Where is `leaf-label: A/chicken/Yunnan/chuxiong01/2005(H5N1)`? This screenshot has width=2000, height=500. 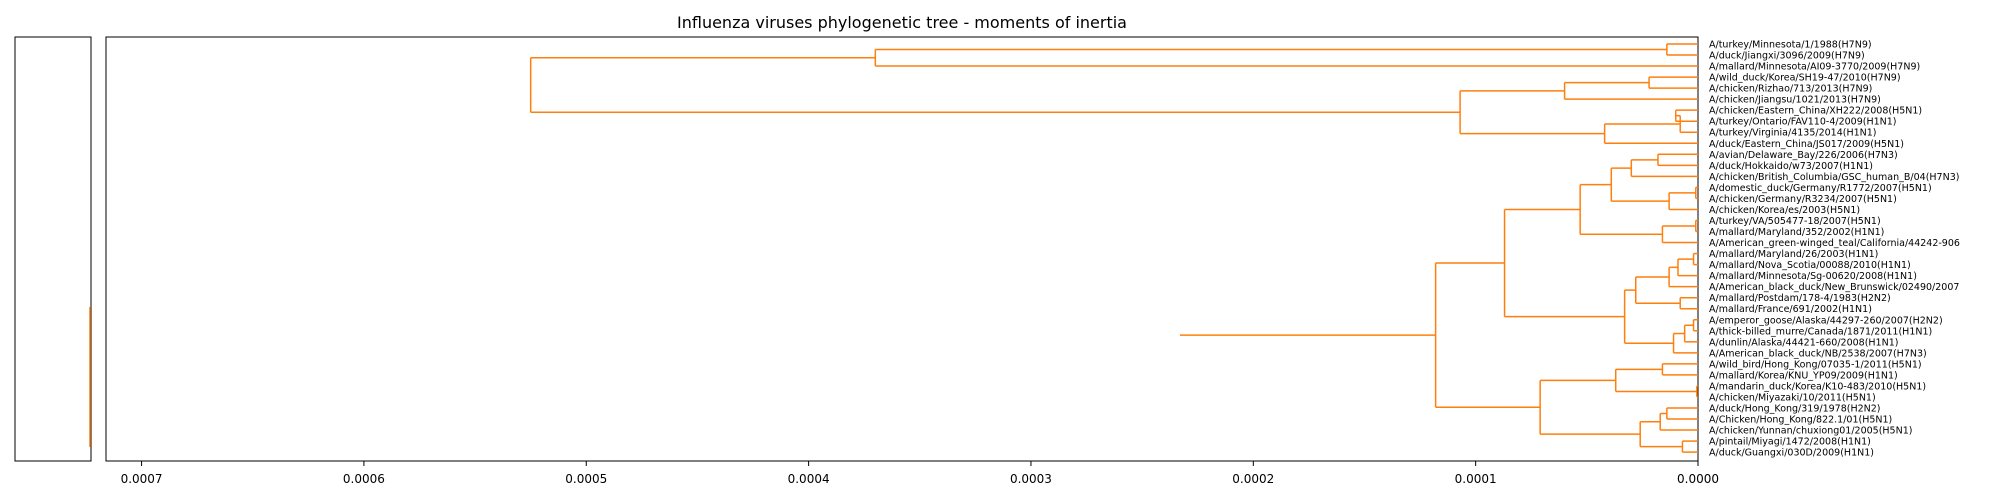 leaf-label: A/chicken/Yunnan/chuxiong01/2005(H5N1) is located at coordinates (1810, 431).